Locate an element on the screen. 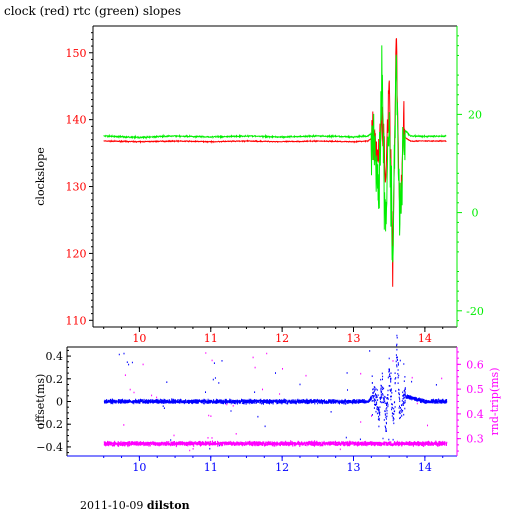 The image size is (512, 512). bottom-x-tick-label: 13 is located at coordinates (354, 467).